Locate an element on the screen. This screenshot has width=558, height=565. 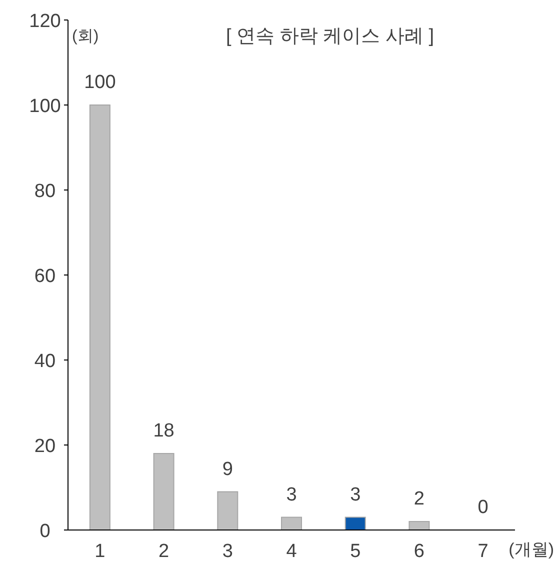
data-label: 100 is located at coordinates (100, 82).